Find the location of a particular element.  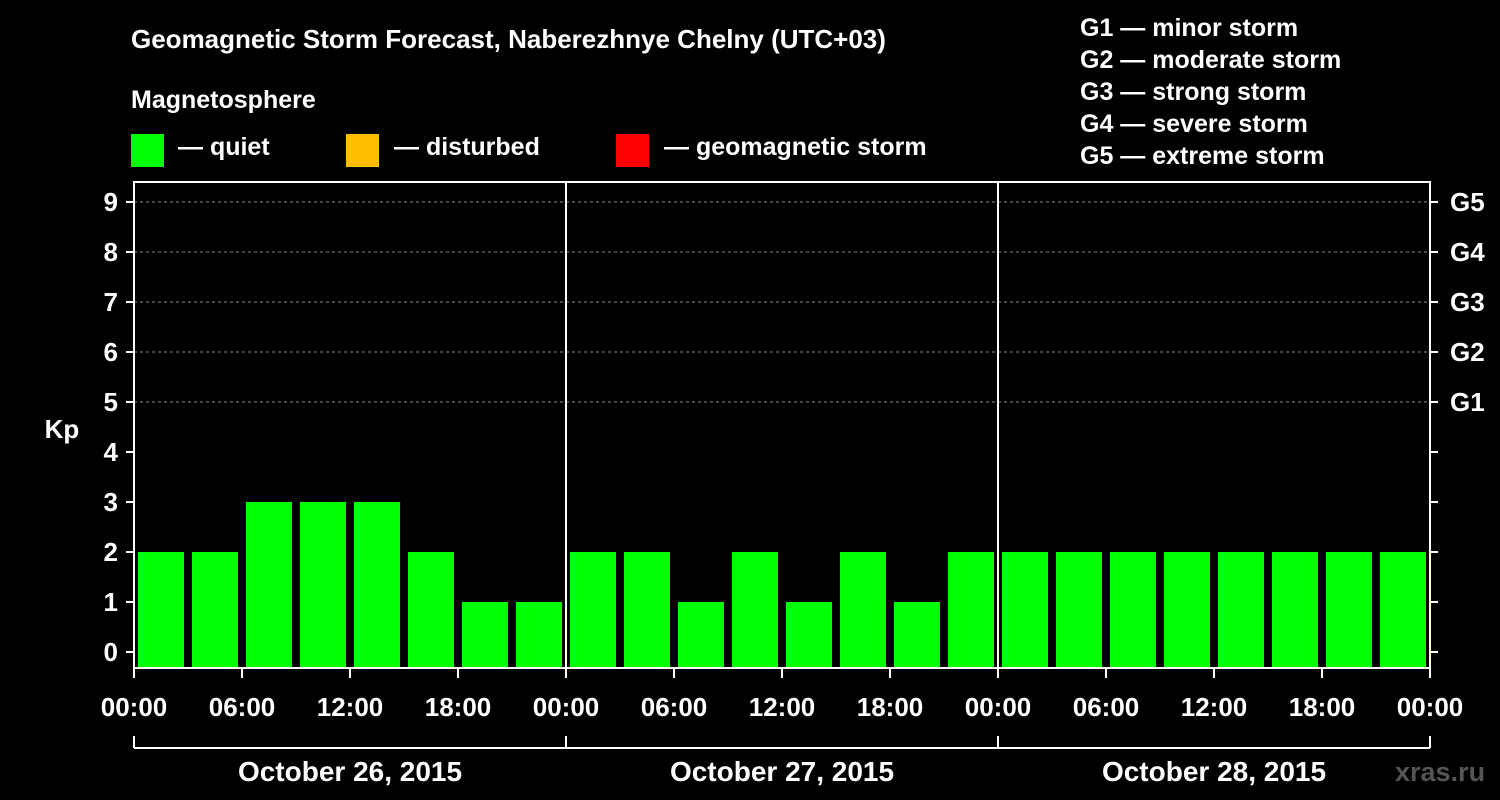

legend-label-quiet: — quiet is located at coordinates (224, 147).